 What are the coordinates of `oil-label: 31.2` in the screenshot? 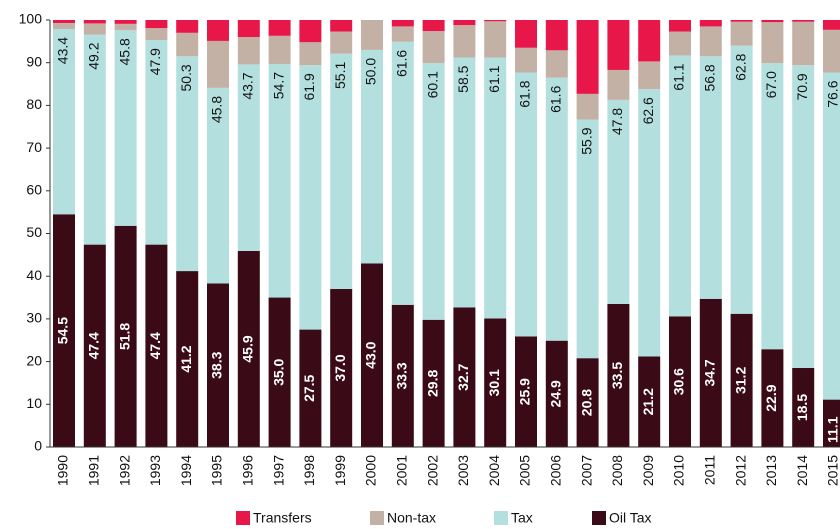 It's located at (740, 380).